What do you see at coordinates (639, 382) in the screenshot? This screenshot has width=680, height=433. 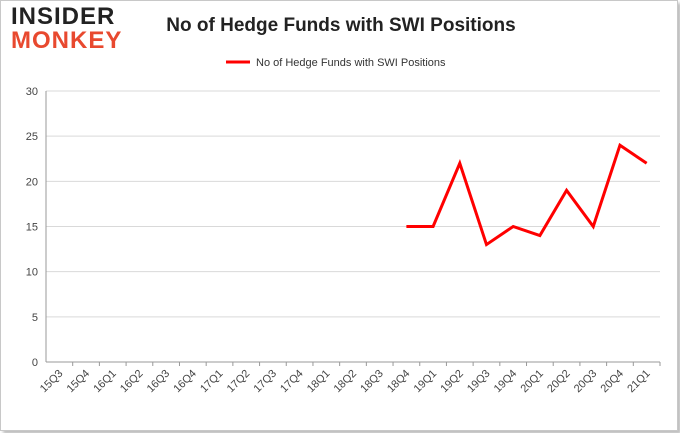 I see `x-tick-label: 21Q1` at bounding box center [639, 382].